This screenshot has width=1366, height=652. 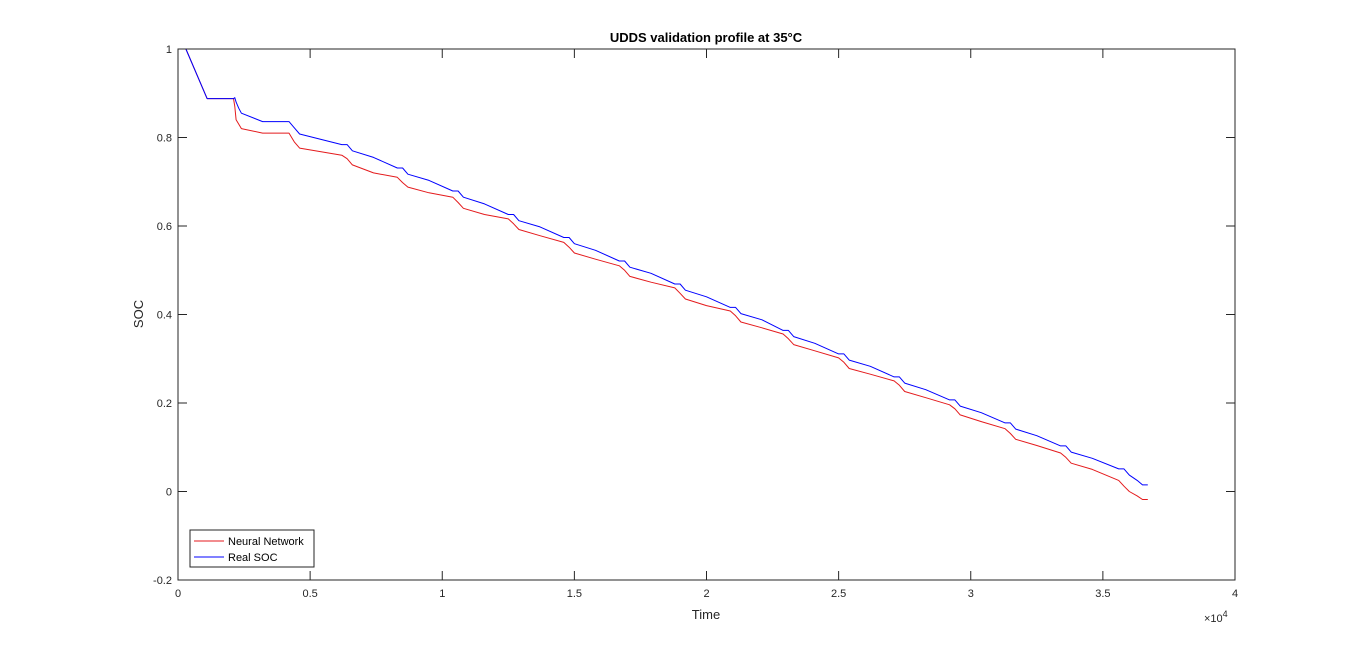 What do you see at coordinates (838, 594) in the screenshot?
I see `x-tick-label: 2.5` at bounding box center [838, 594].